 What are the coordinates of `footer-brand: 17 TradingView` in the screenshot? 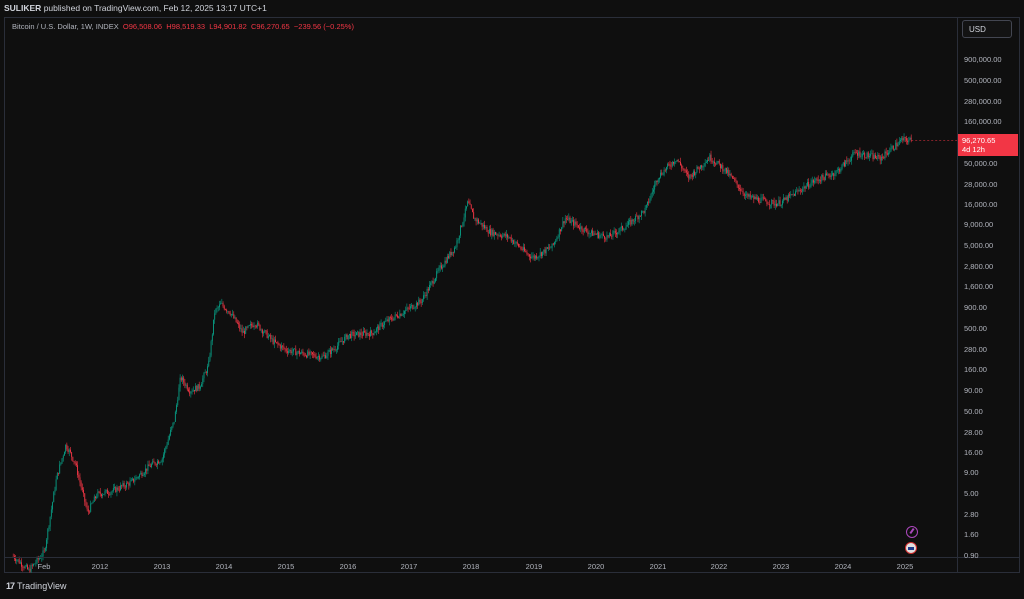 It's located at (36, 586).